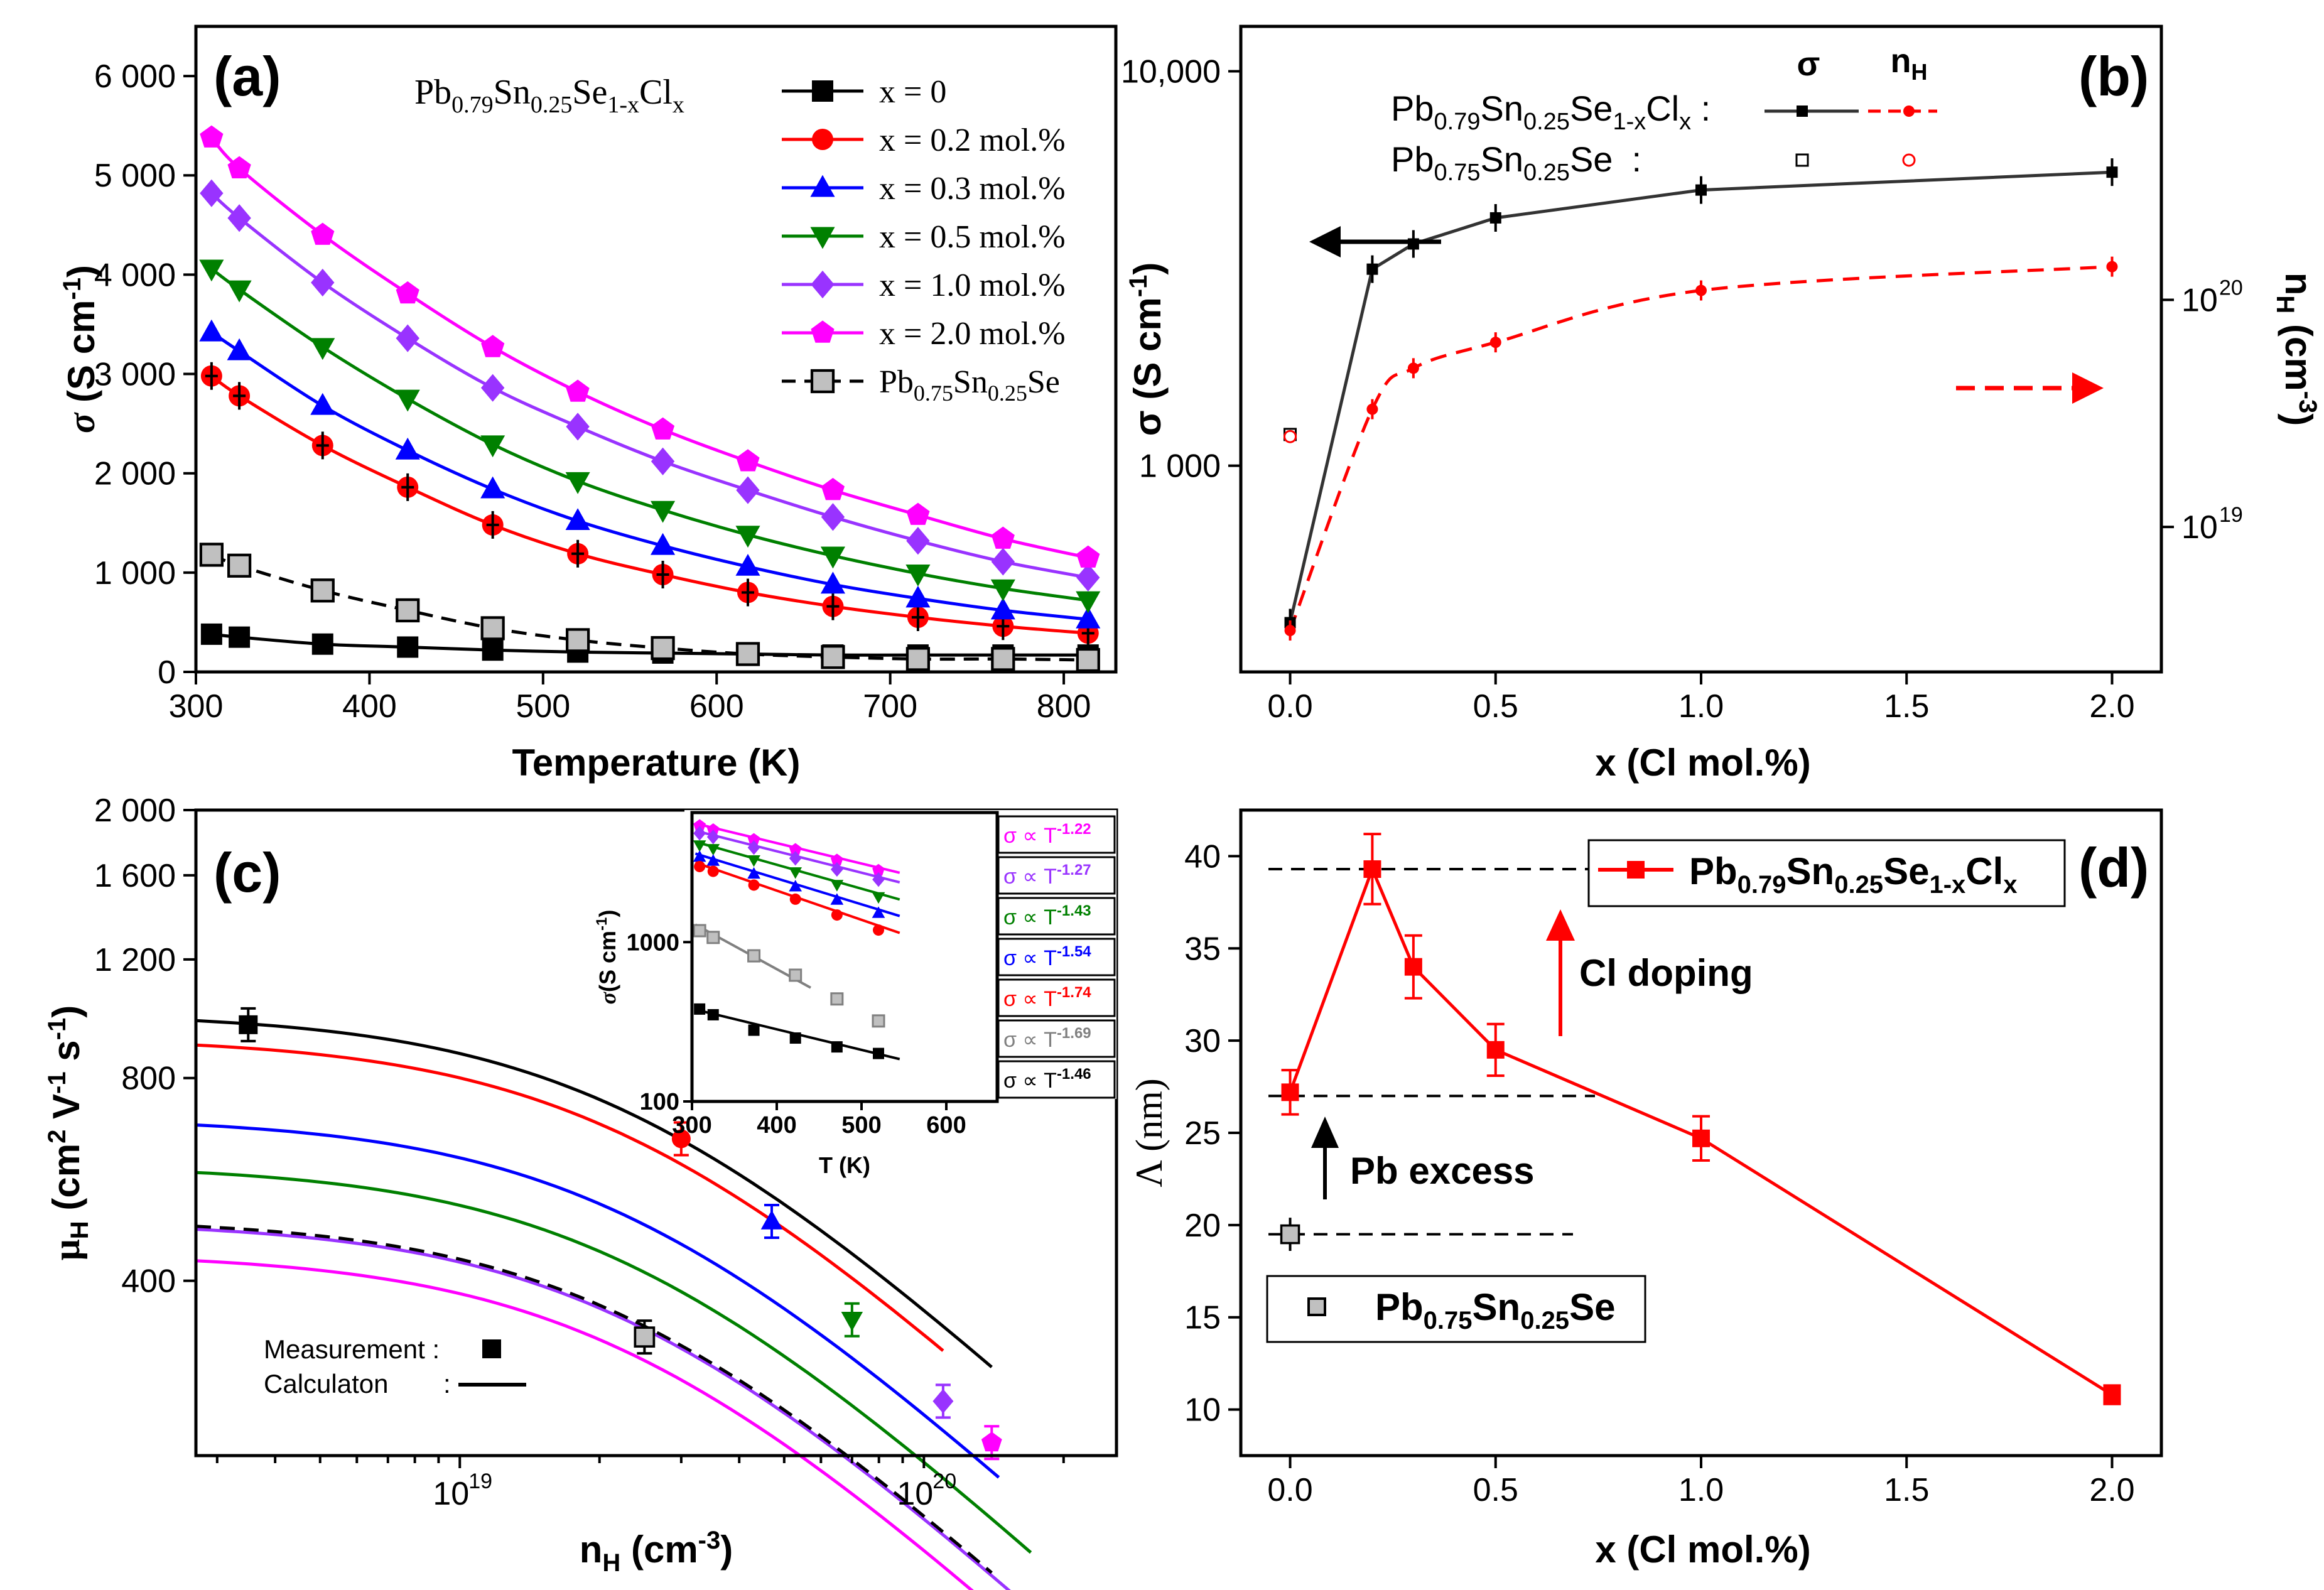 The image size is (2324, 1590). I want to click on ref-point, so click(1290, 1234).